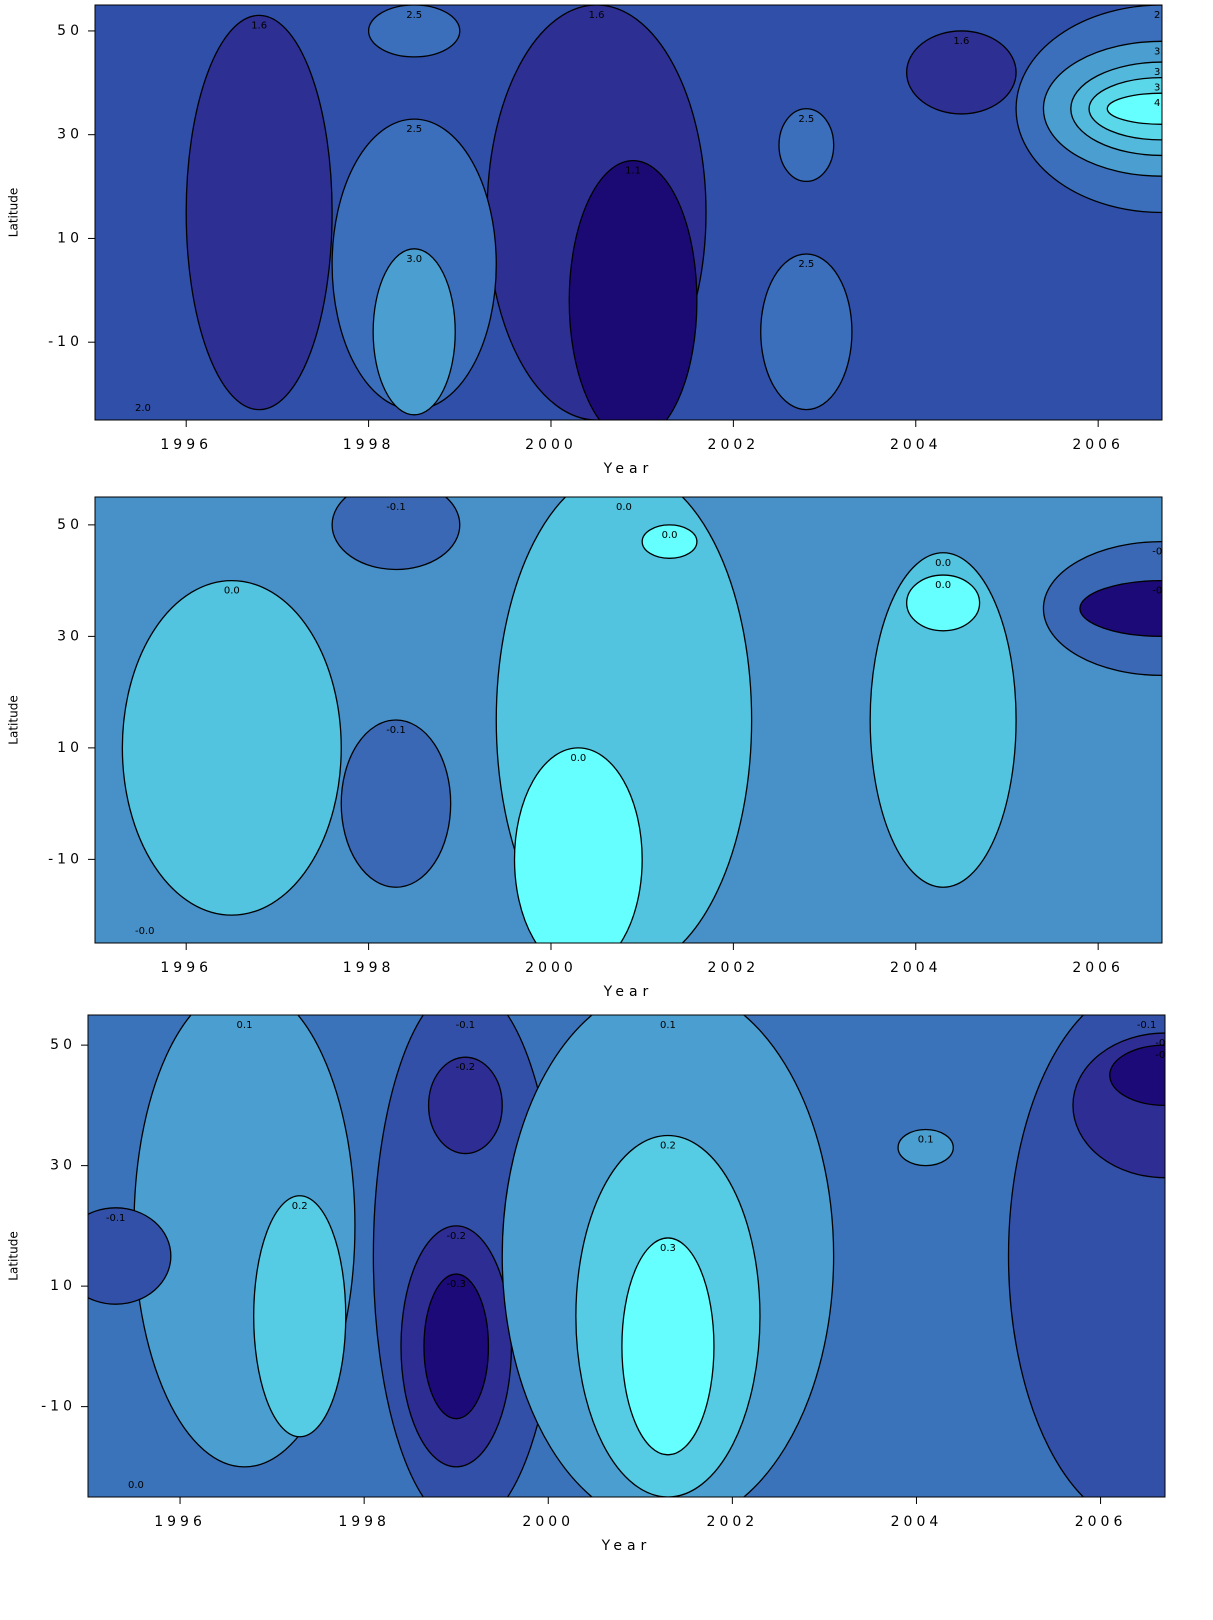 This screenshot has width=1213, height=1620. Describe the element at coordinates (145, 931) in the screenshot. I see `contour-label: -0.0` at that location.